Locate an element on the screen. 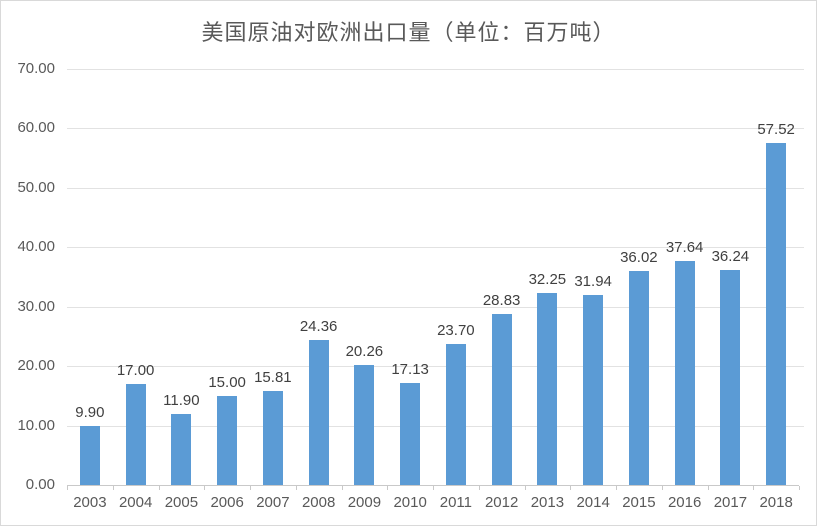 The image size is (817, 526). x-axis-line is located at coordinates (433, 485).